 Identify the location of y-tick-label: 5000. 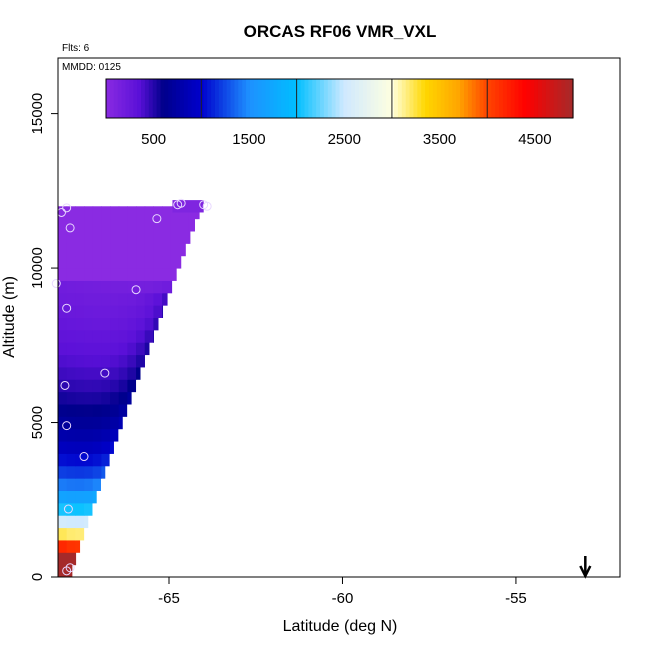
(37, 422).